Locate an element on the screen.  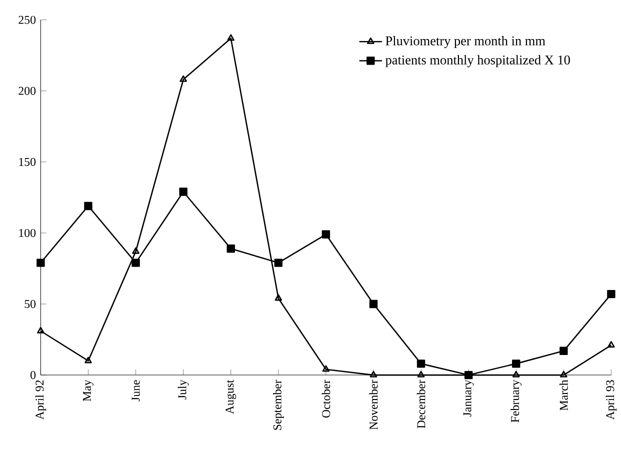
legend-label: Pluviometry per month in mm is located at coordinates (466, 42).